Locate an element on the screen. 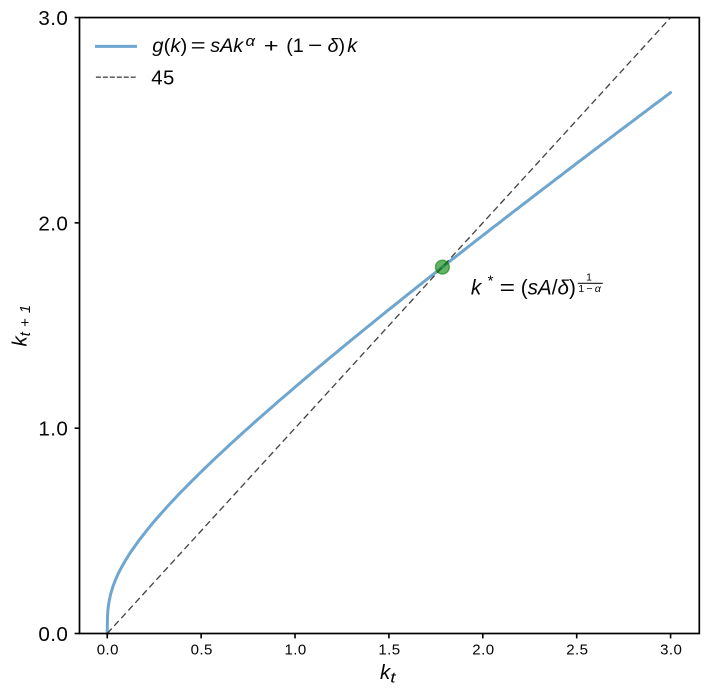  svg-text: g(k) is located at coordinates (169, 46).